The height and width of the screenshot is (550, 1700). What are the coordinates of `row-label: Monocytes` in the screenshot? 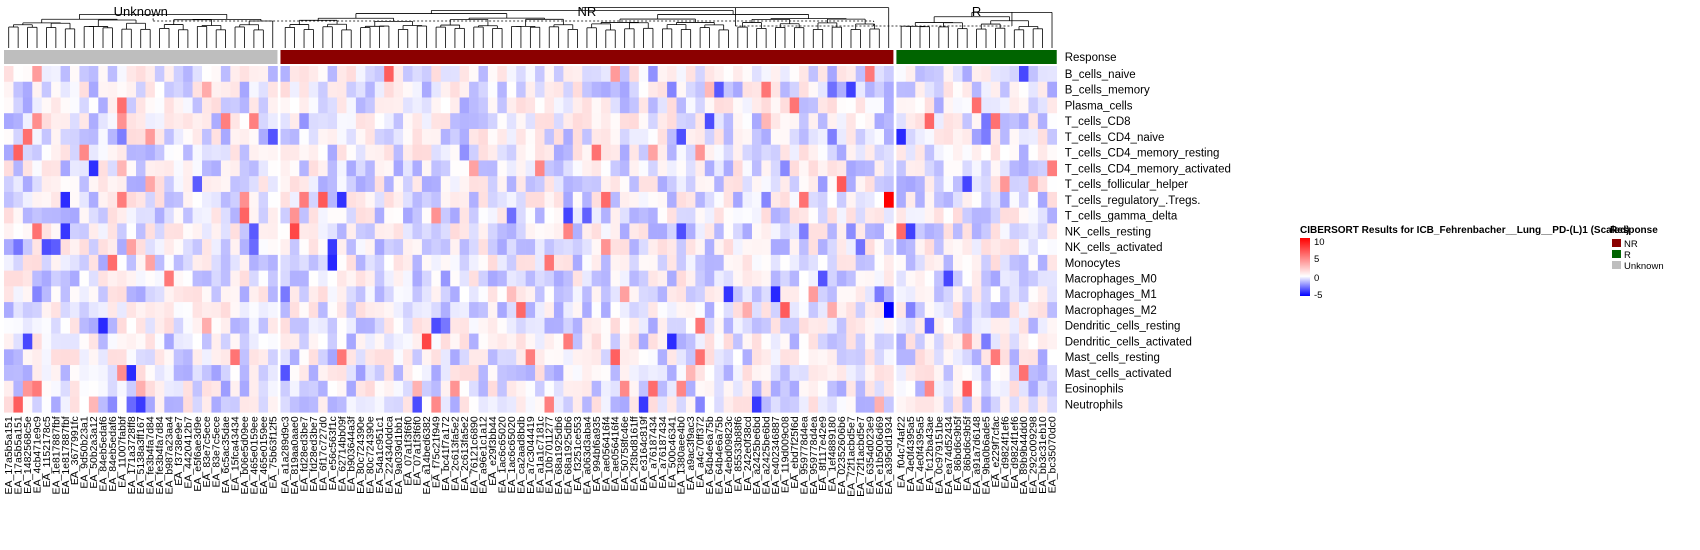 It's located at (1093, 264).